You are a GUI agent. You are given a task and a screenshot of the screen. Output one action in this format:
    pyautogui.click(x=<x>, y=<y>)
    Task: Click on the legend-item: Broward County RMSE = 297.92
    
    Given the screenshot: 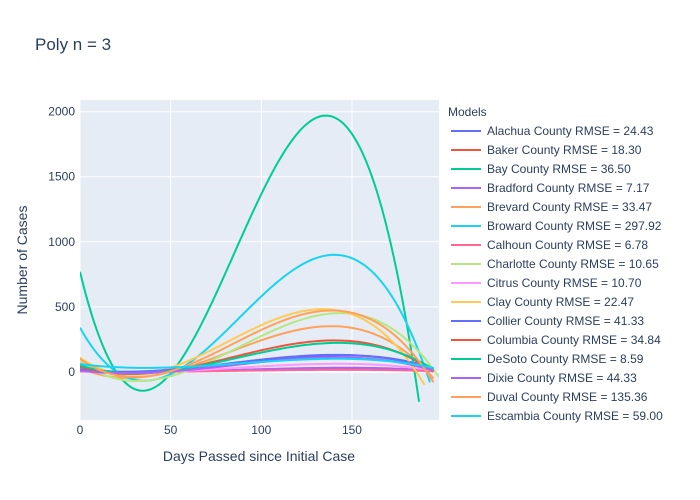 What is the action you would take?
    pyautogui.click(x=556, y=226)
    